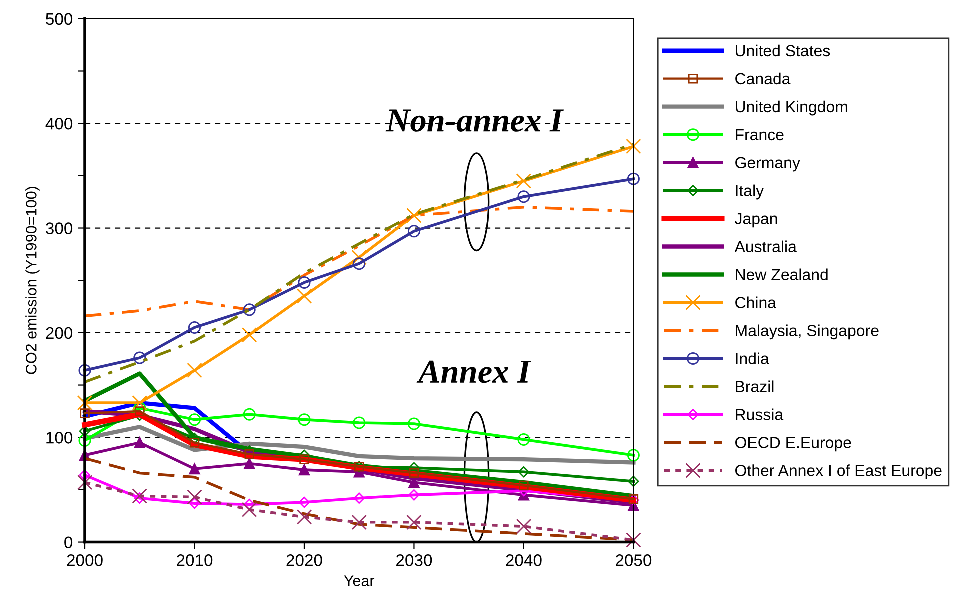 The width and height of the screenshot is (966, 610). Describe the element at coordinates (755, 386) in the screenshot. I see `legend-label: Brazil` at that location.